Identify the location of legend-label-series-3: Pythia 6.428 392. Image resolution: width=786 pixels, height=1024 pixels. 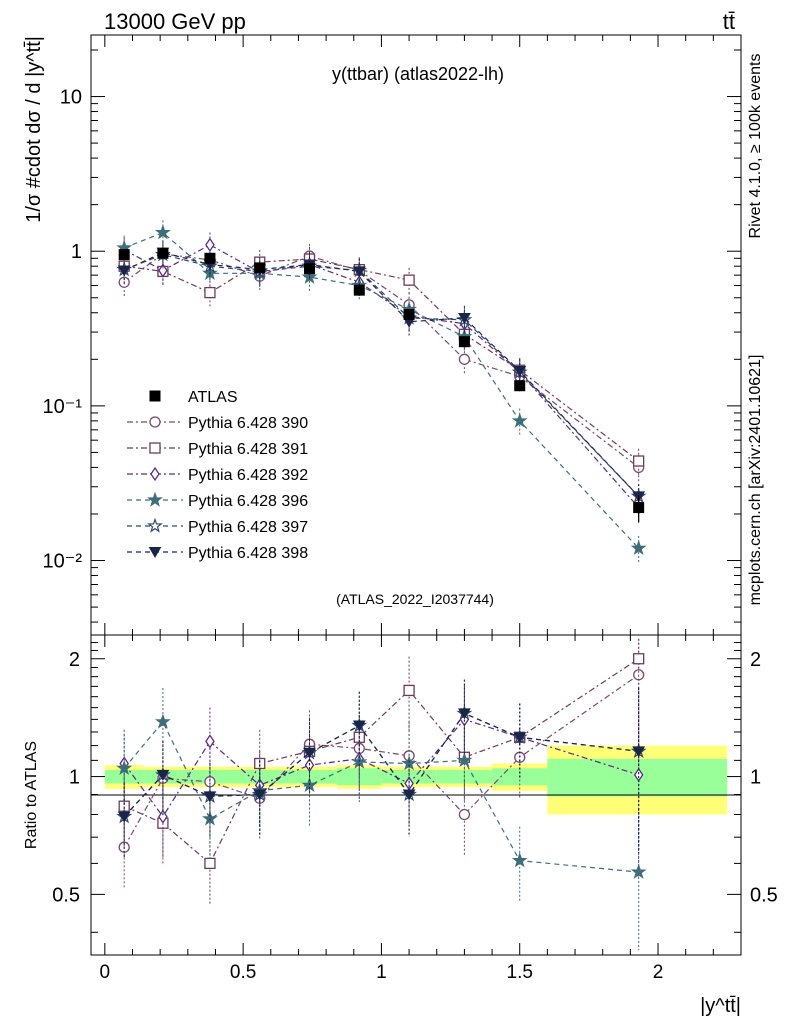
(248, 475).